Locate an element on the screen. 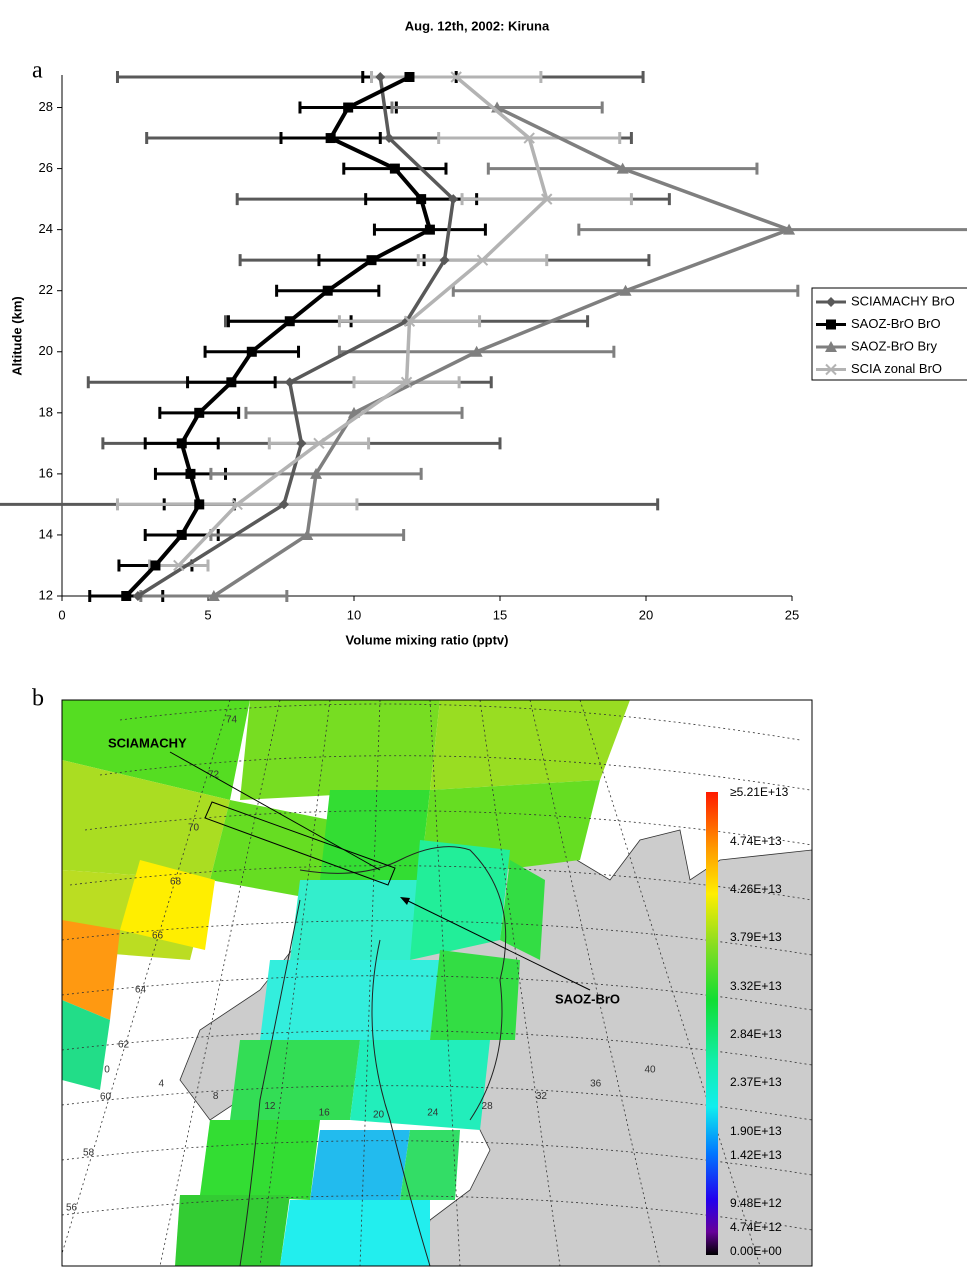  y-tick-label: 26 is located at coordinates (46, 167).